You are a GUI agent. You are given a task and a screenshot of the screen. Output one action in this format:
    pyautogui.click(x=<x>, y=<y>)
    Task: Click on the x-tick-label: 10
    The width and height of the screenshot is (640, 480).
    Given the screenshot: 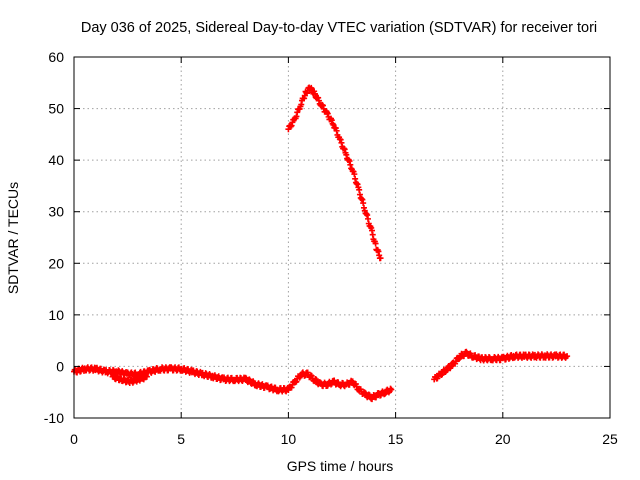 What is the action you would take?
    pyautogui.click(x=289, y=439)
    